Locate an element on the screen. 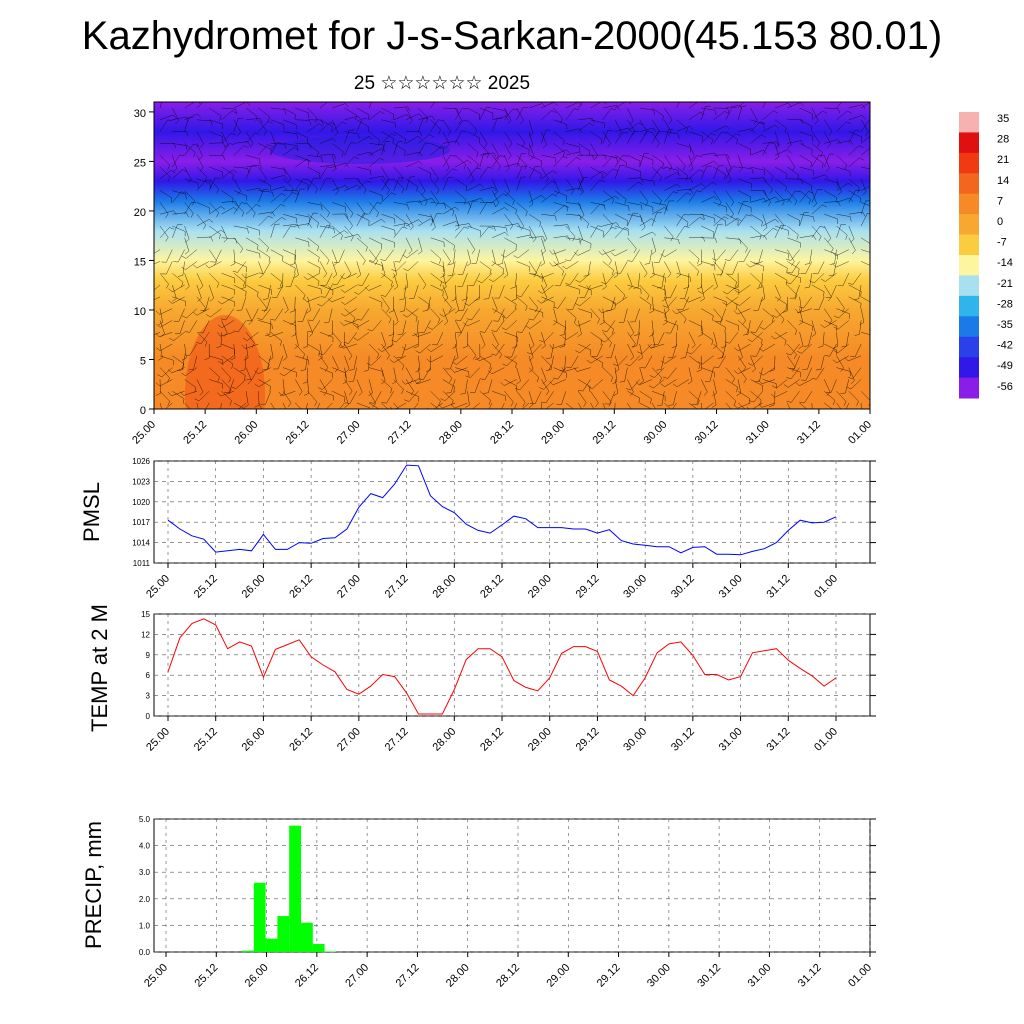 The image size is (1024, 1024). y-tick-label: 2.0 is located at coordinates (145, 899).